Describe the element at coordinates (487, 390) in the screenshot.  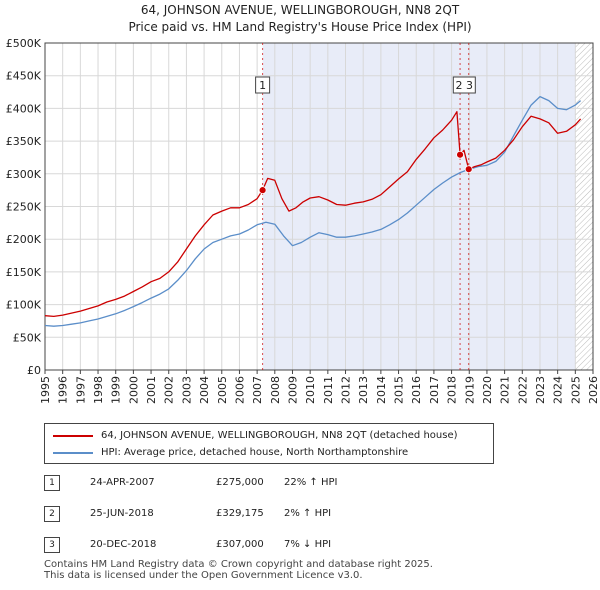
I see `x-tick-label: 2020` at that location.